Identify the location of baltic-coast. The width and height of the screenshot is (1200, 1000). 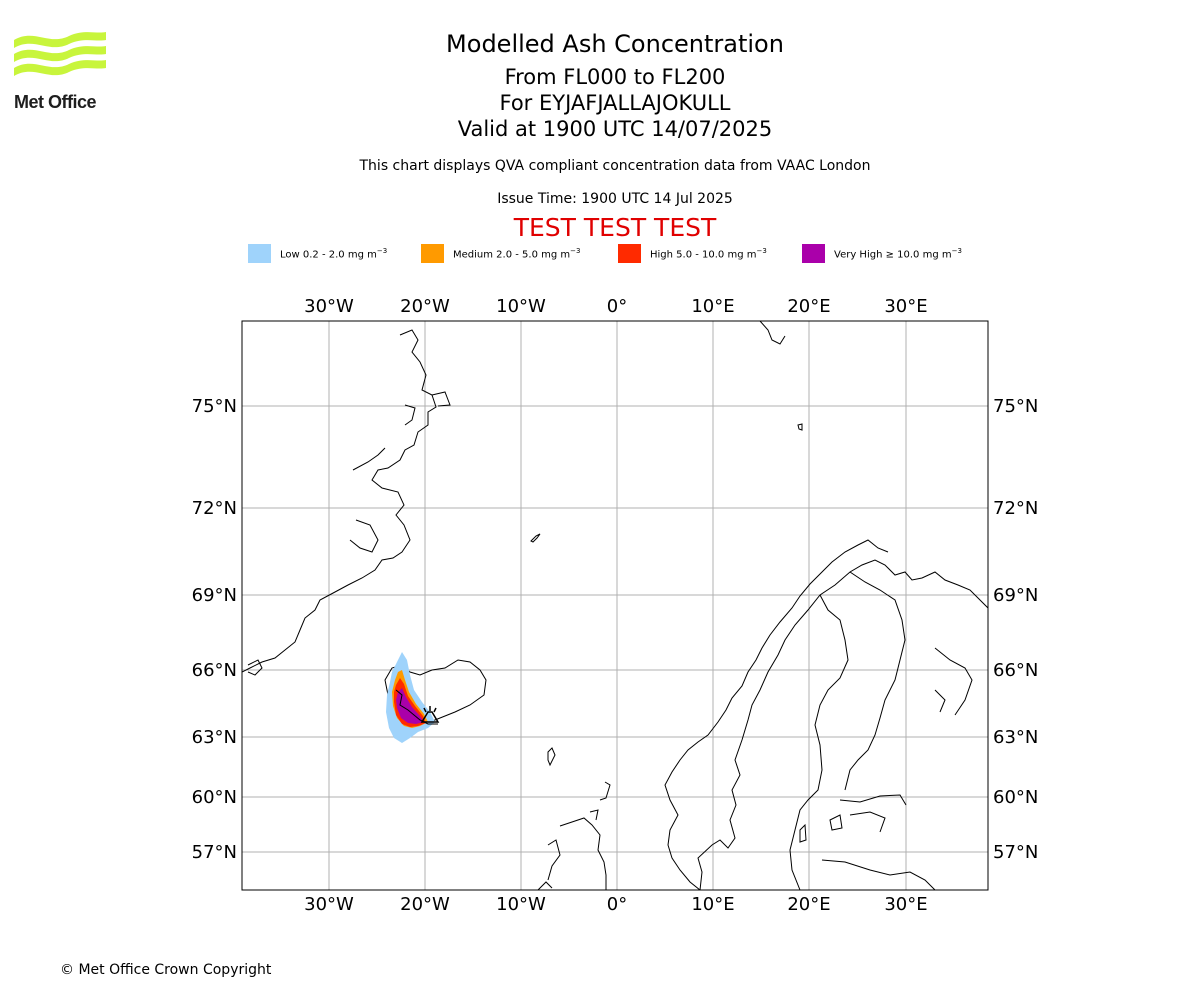
(819, 742).